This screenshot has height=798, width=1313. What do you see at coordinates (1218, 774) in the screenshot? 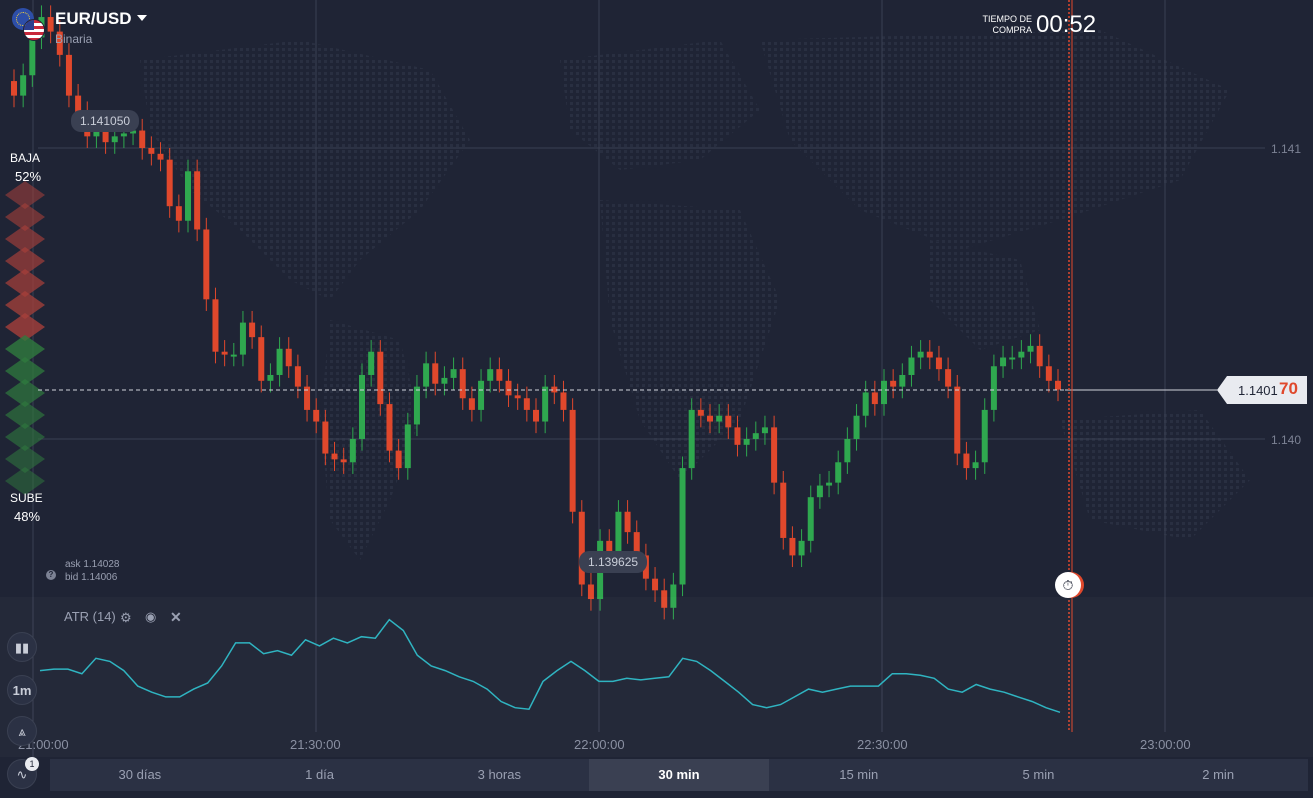
I see `timeframe-2min: 2 min` at bounding box center [1218, 774].